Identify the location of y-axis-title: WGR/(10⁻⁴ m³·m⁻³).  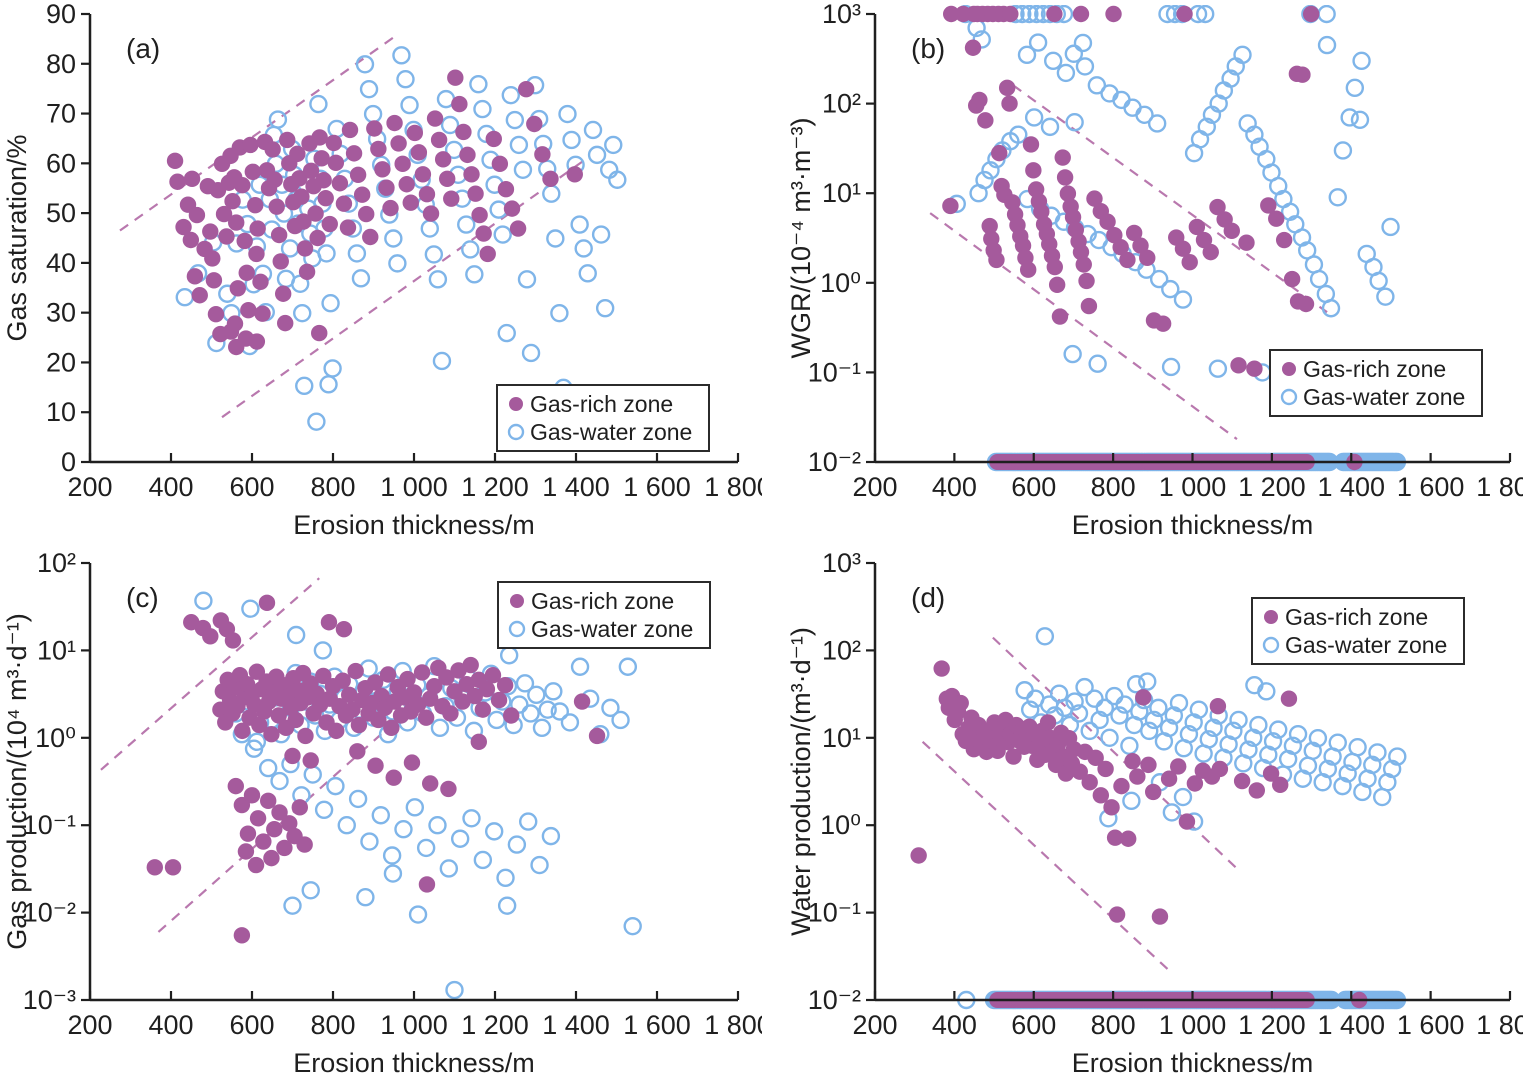
(801, 237).